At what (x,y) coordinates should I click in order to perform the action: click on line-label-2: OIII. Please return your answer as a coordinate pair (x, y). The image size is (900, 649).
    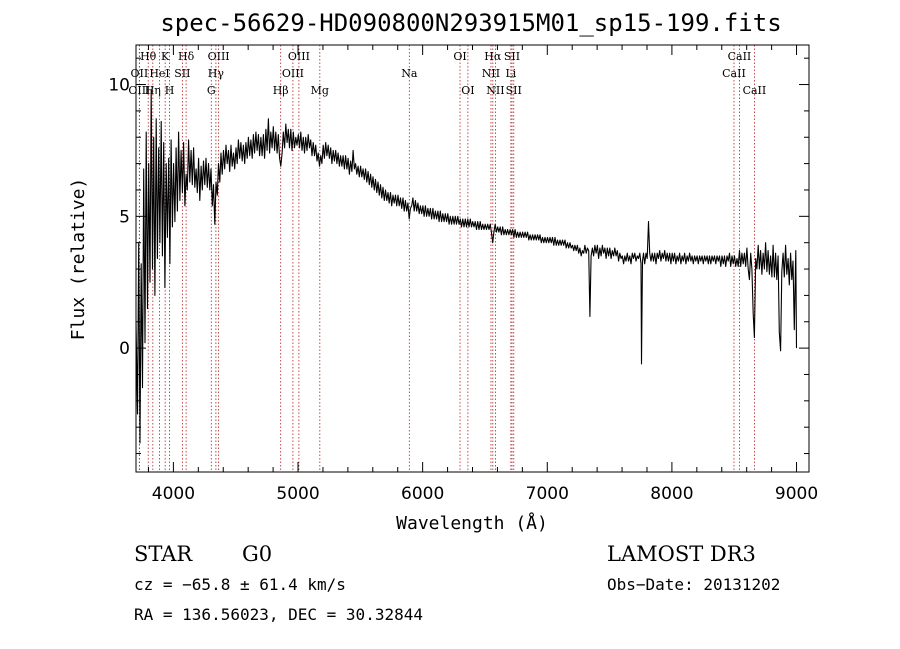
    Looking at the image, I should click on (139, 90).